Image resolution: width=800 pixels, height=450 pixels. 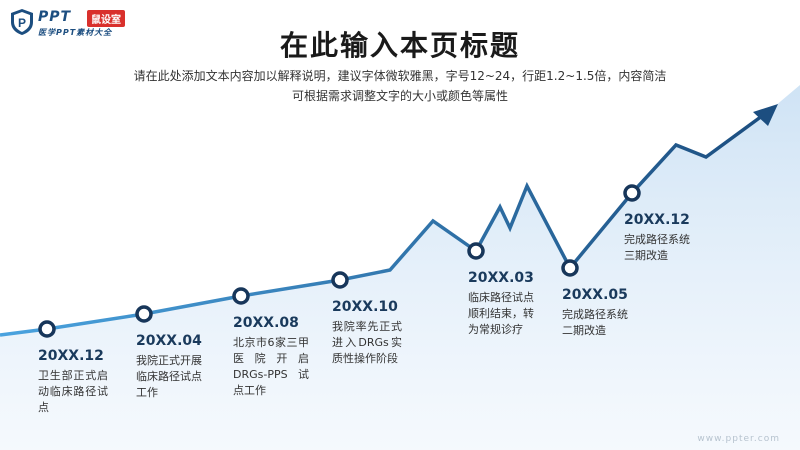 What do you see at coordinates (501, 313) in the screenshot?
I see `milestone-desc: 临床路径试点顺利结束，转为常规诊疗` at bounding box center [501, 313].